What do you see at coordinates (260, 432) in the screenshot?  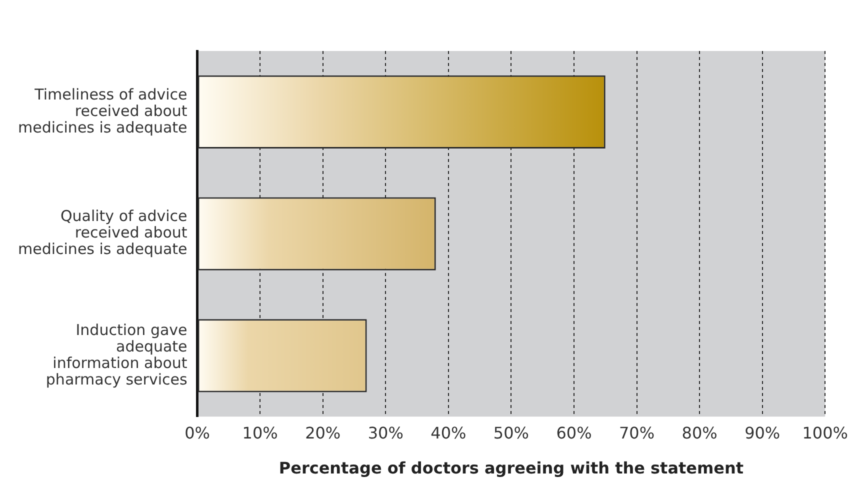 I see `x-tick-label: 10%` at bounding box center [260, 432].